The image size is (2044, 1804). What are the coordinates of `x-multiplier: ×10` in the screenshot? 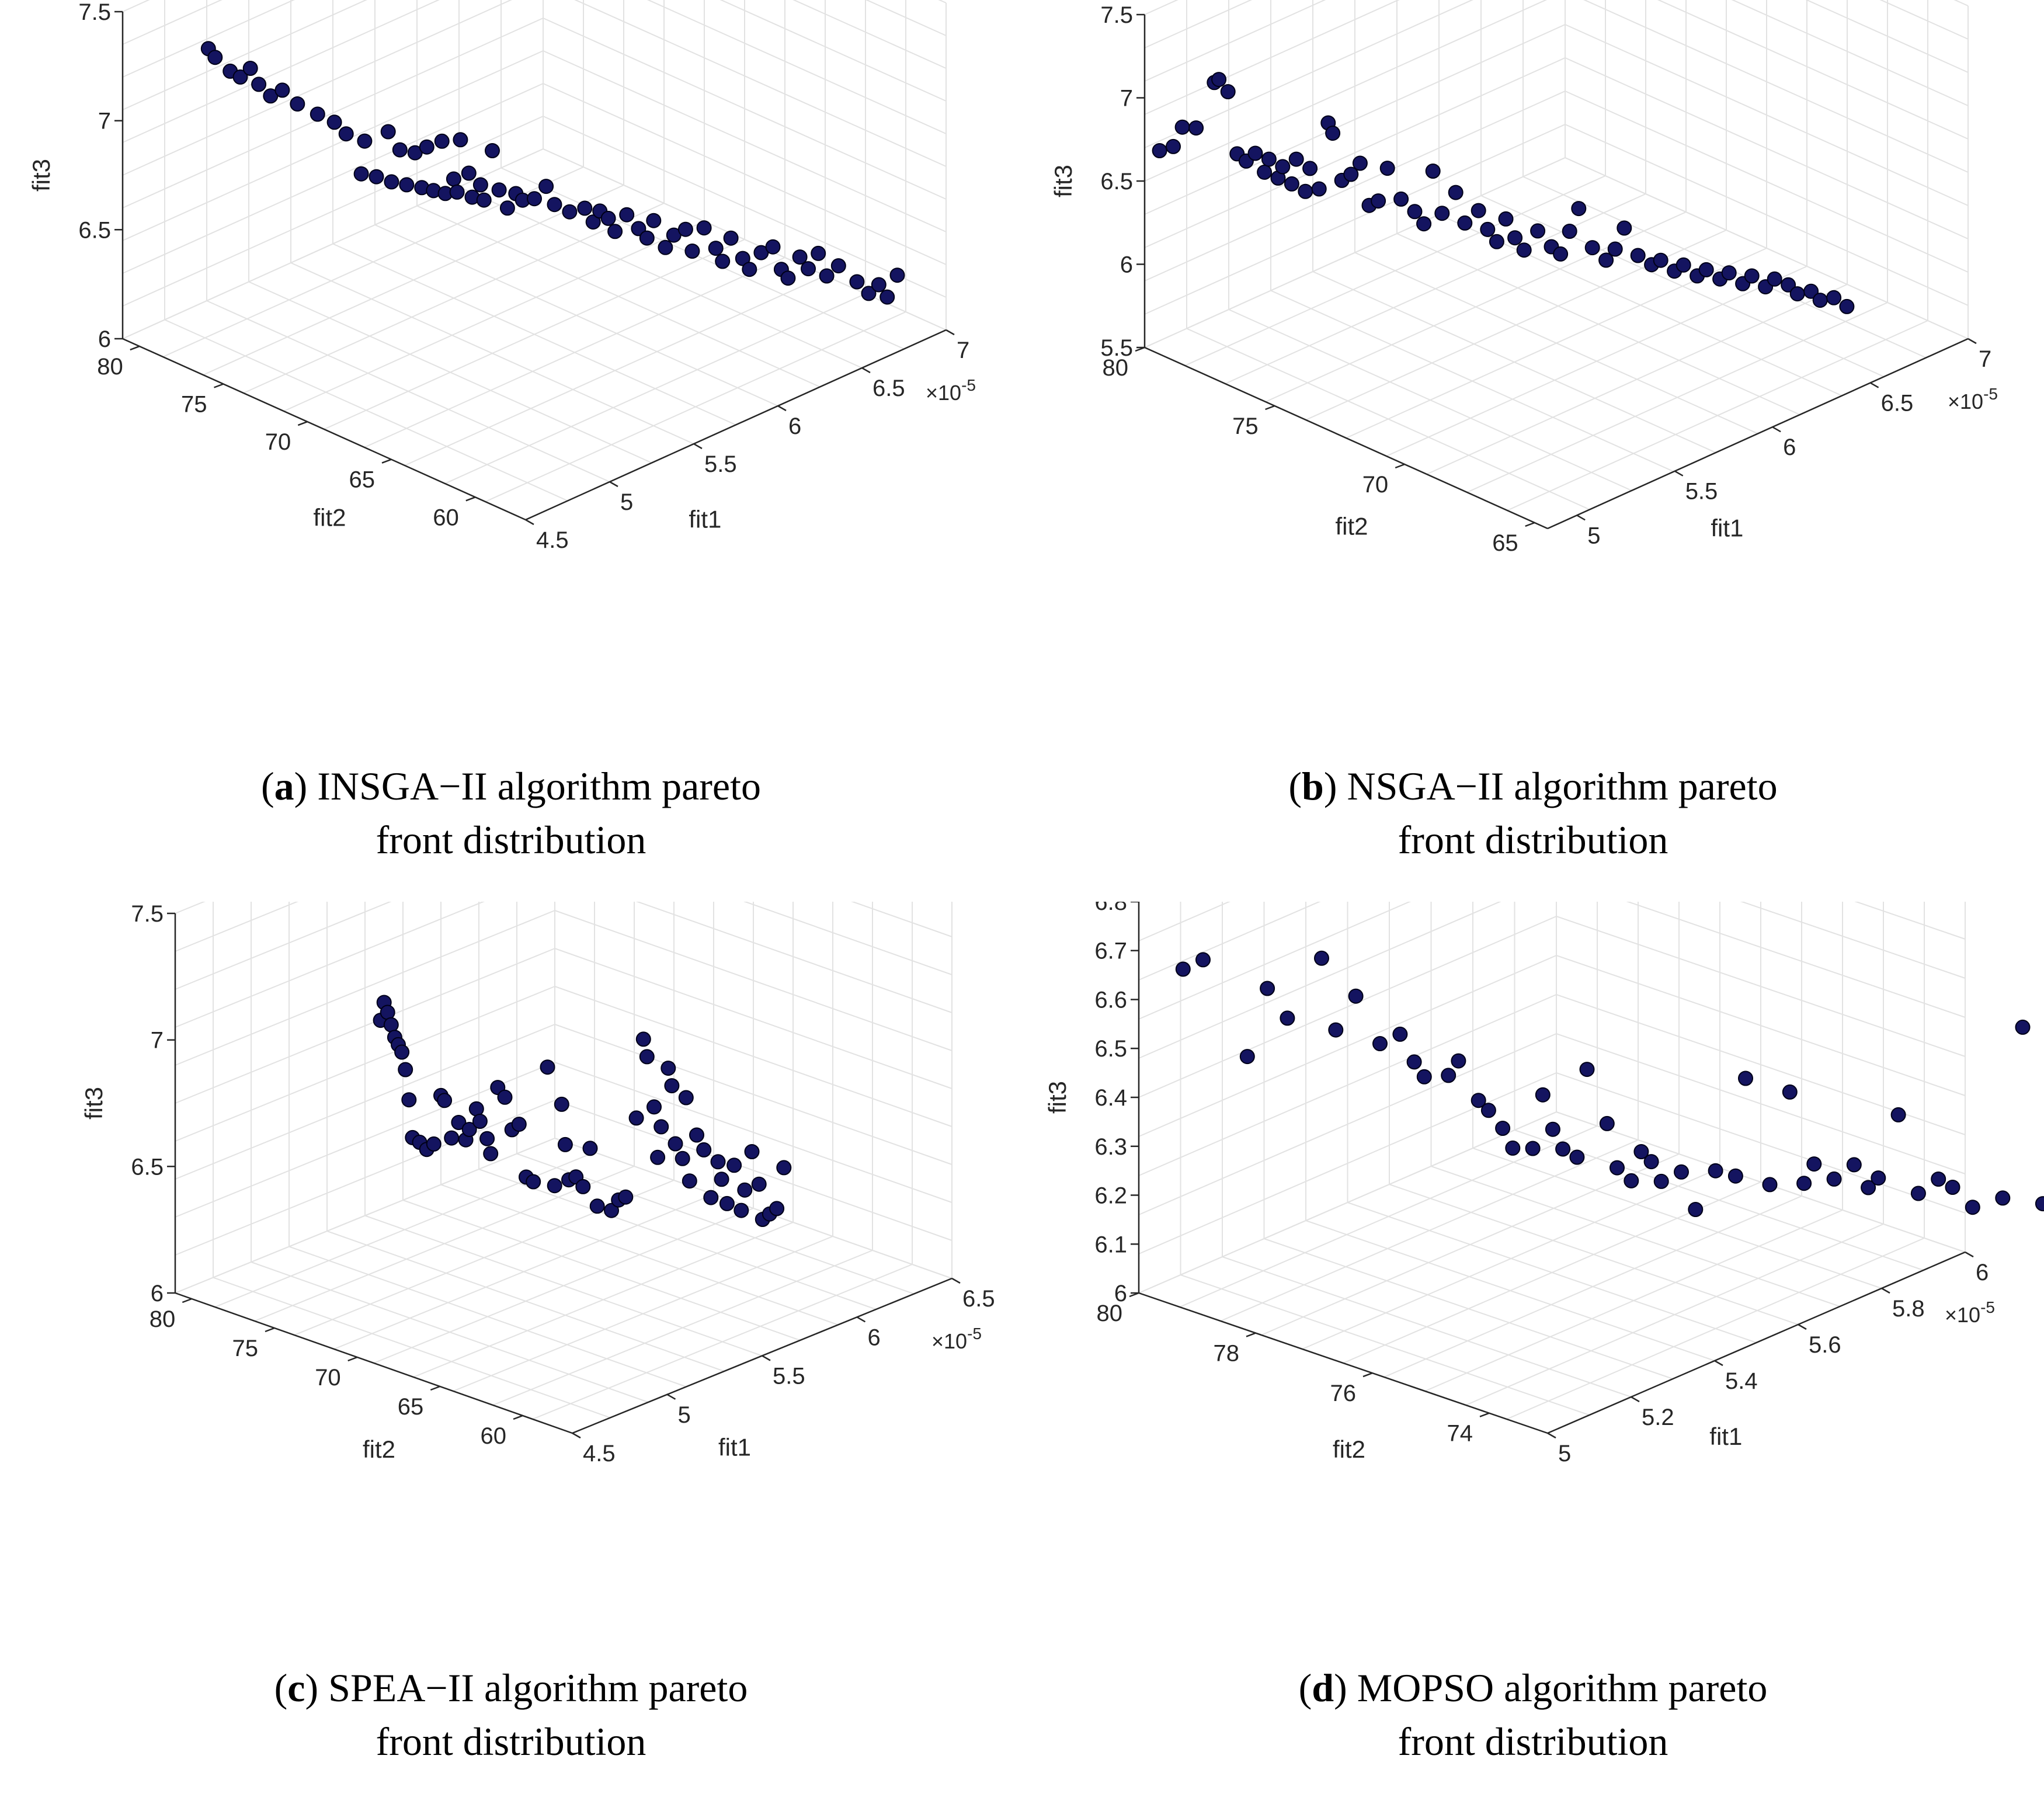 It's located at (949, 1341).